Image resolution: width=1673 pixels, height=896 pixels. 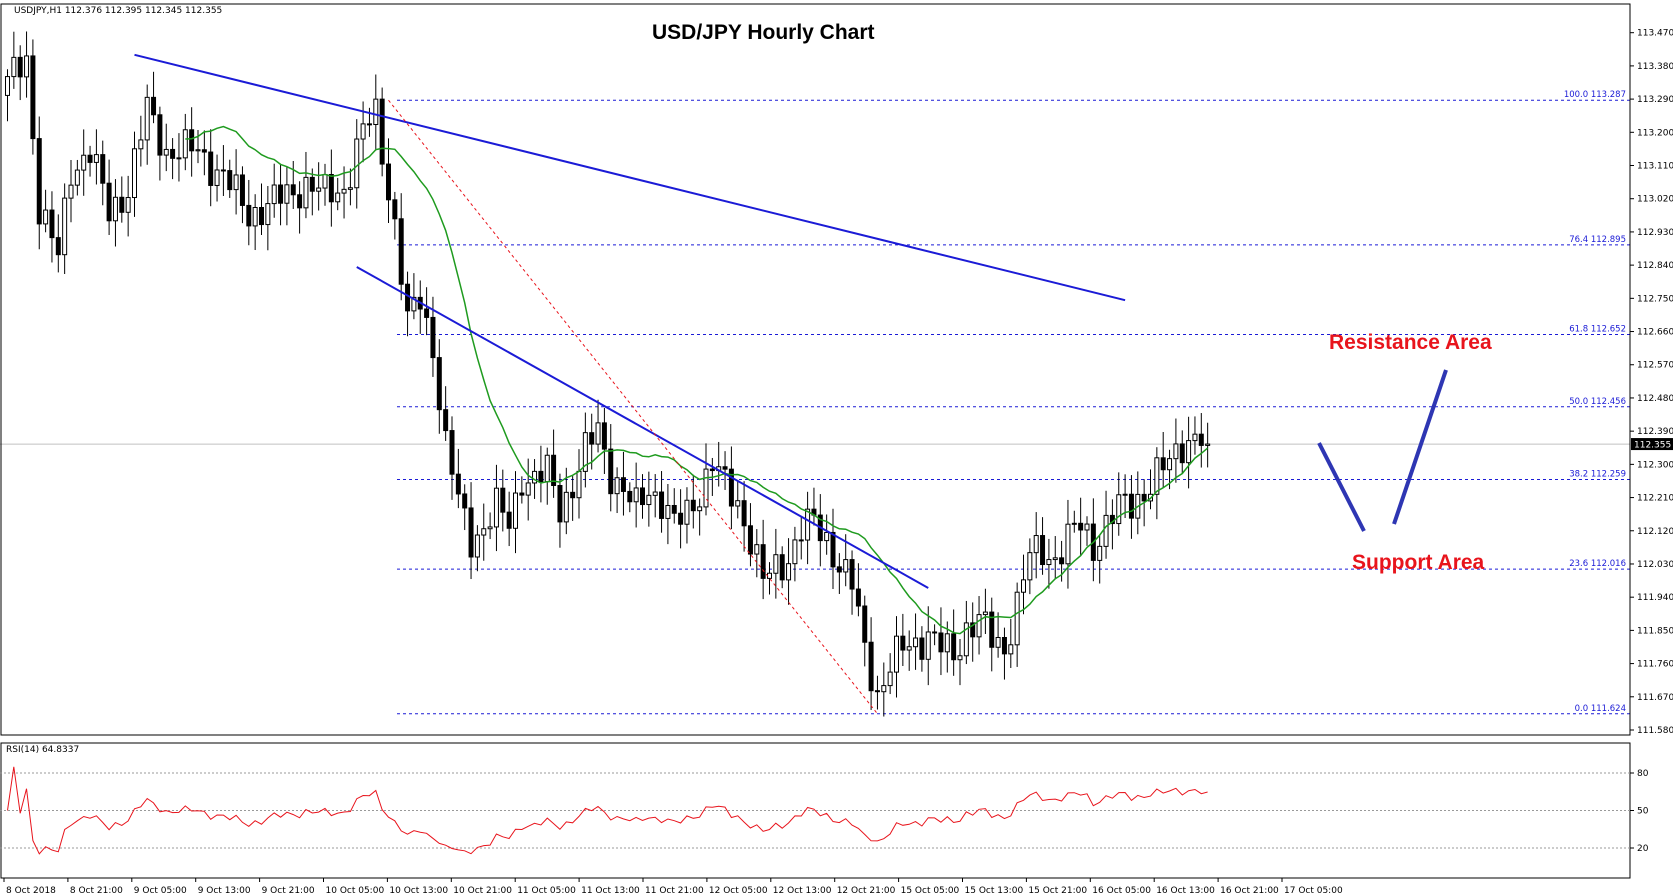 I want to click on y-tick-label: 112.300, so click(x=1655, y=465).